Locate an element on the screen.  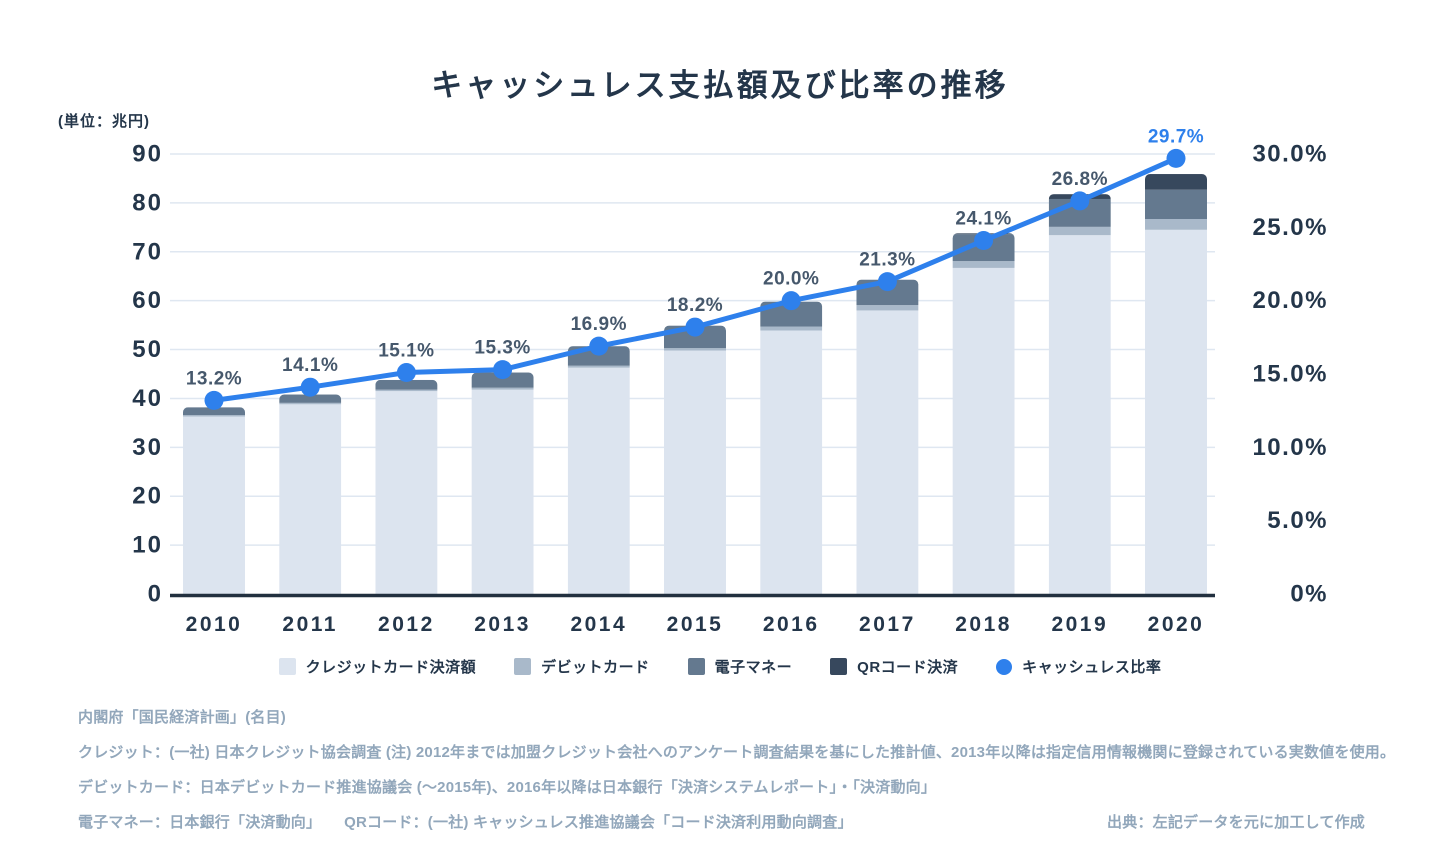
y-tick-label: 80 is located at coordinates (147, 202).